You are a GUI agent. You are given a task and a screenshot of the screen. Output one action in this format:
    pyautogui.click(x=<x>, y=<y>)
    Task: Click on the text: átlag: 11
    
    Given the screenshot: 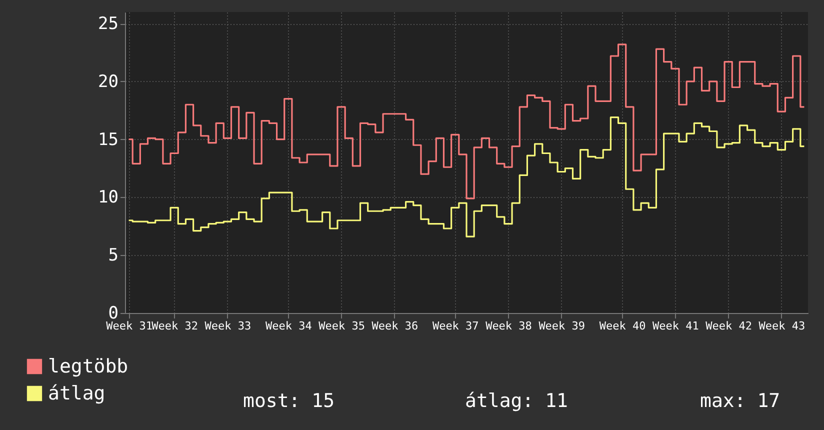 What is the action you would take?
    pyautogui.click(x=516, y=401)
    